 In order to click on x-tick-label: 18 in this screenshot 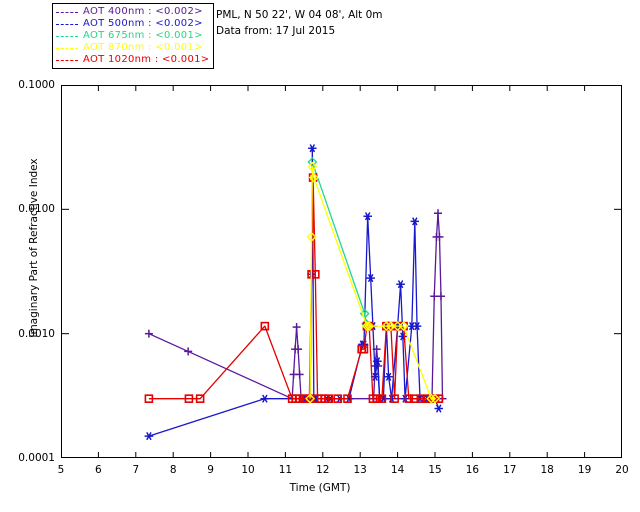, I will do `click(547, 470)`.